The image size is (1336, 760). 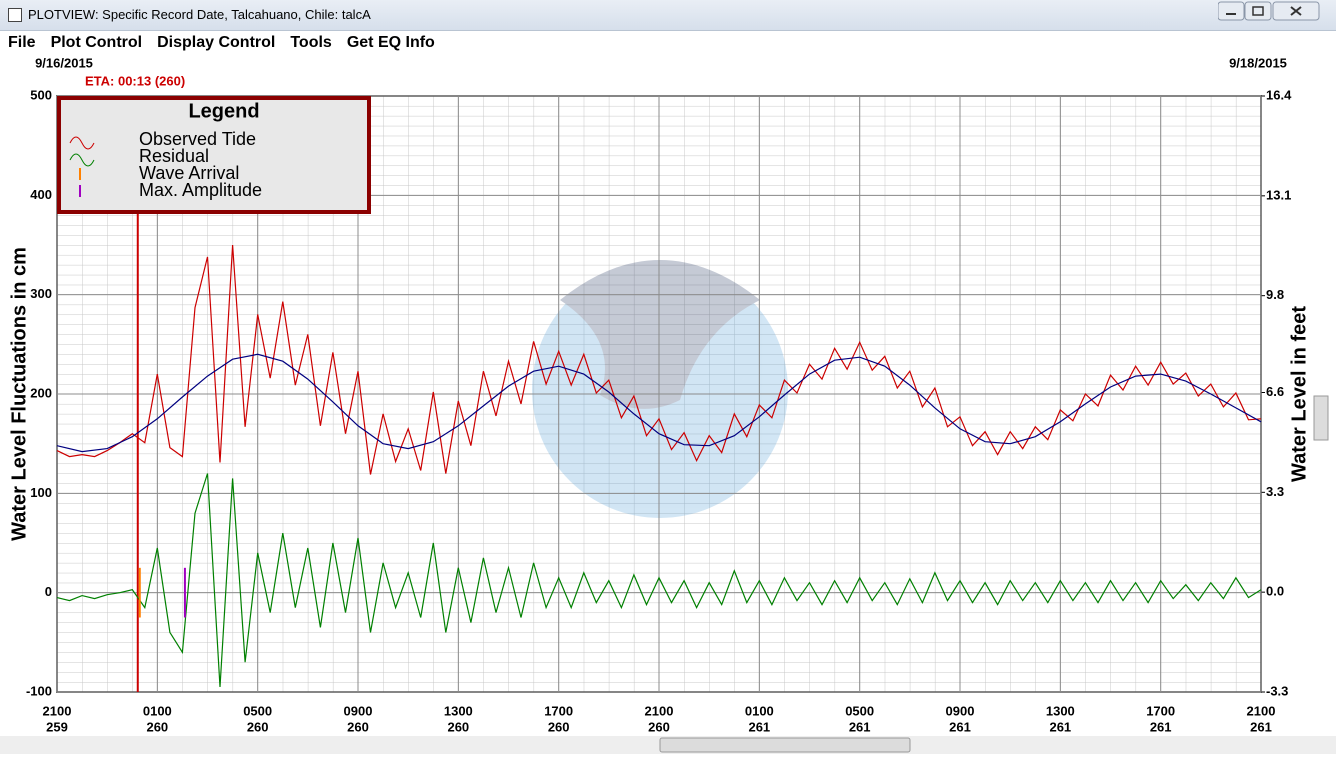 What do you see at coordinates (223, 111) in the screenshot?
I see `legend-title: Legend` at bounding box center [223, 111].